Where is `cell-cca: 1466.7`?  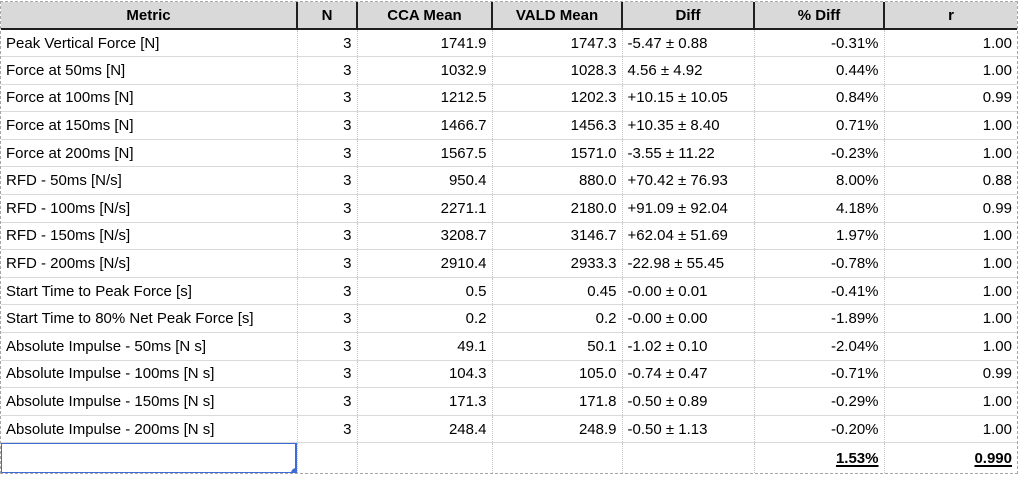 cell-cca: 1466.7 is located at coordinates (424, 125).